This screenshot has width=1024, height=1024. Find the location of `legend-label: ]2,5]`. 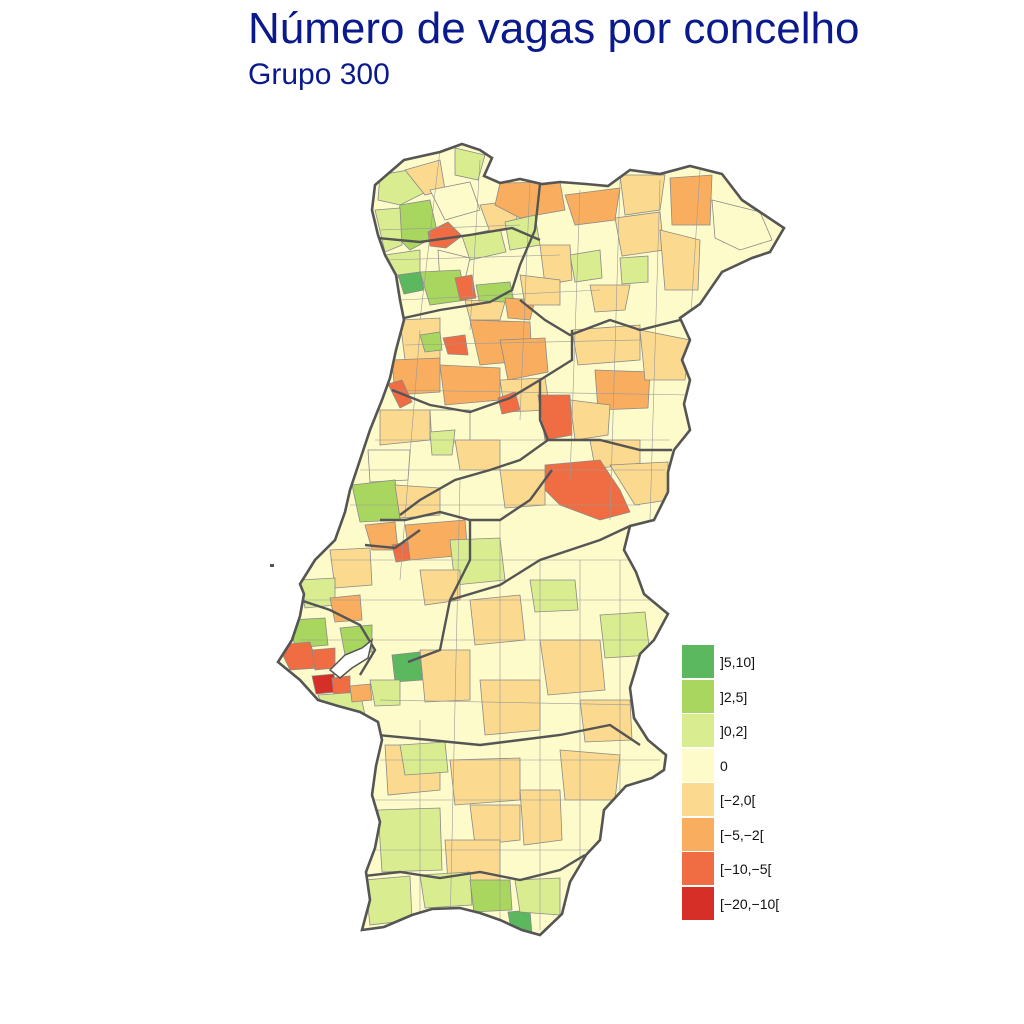

legend-label: ]2,5] is located at coordinates (734, 696).